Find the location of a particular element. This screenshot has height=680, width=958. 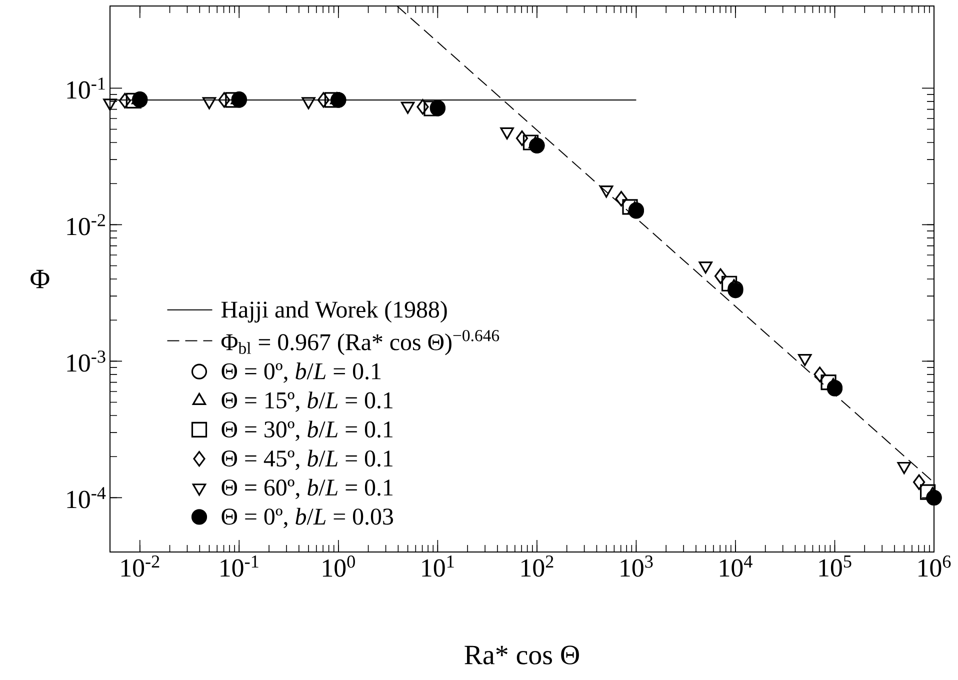

y-tick-label: 10$^{-4}$ is located at coordinates (86, 497).